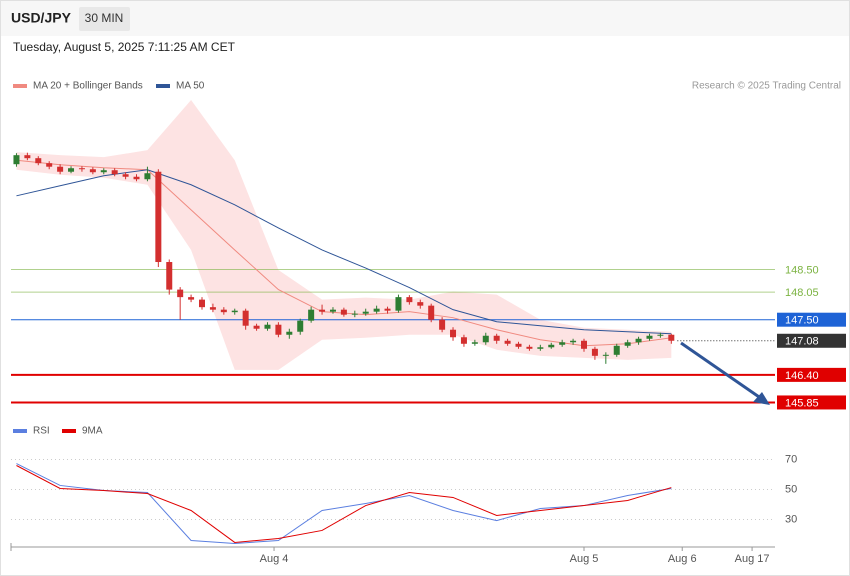 This screenshot has height=576, width=850. What do you see at coordinates (761, 398) in the screenshot?
I see `projection-arrowhead` at bounding box center [761, 398].